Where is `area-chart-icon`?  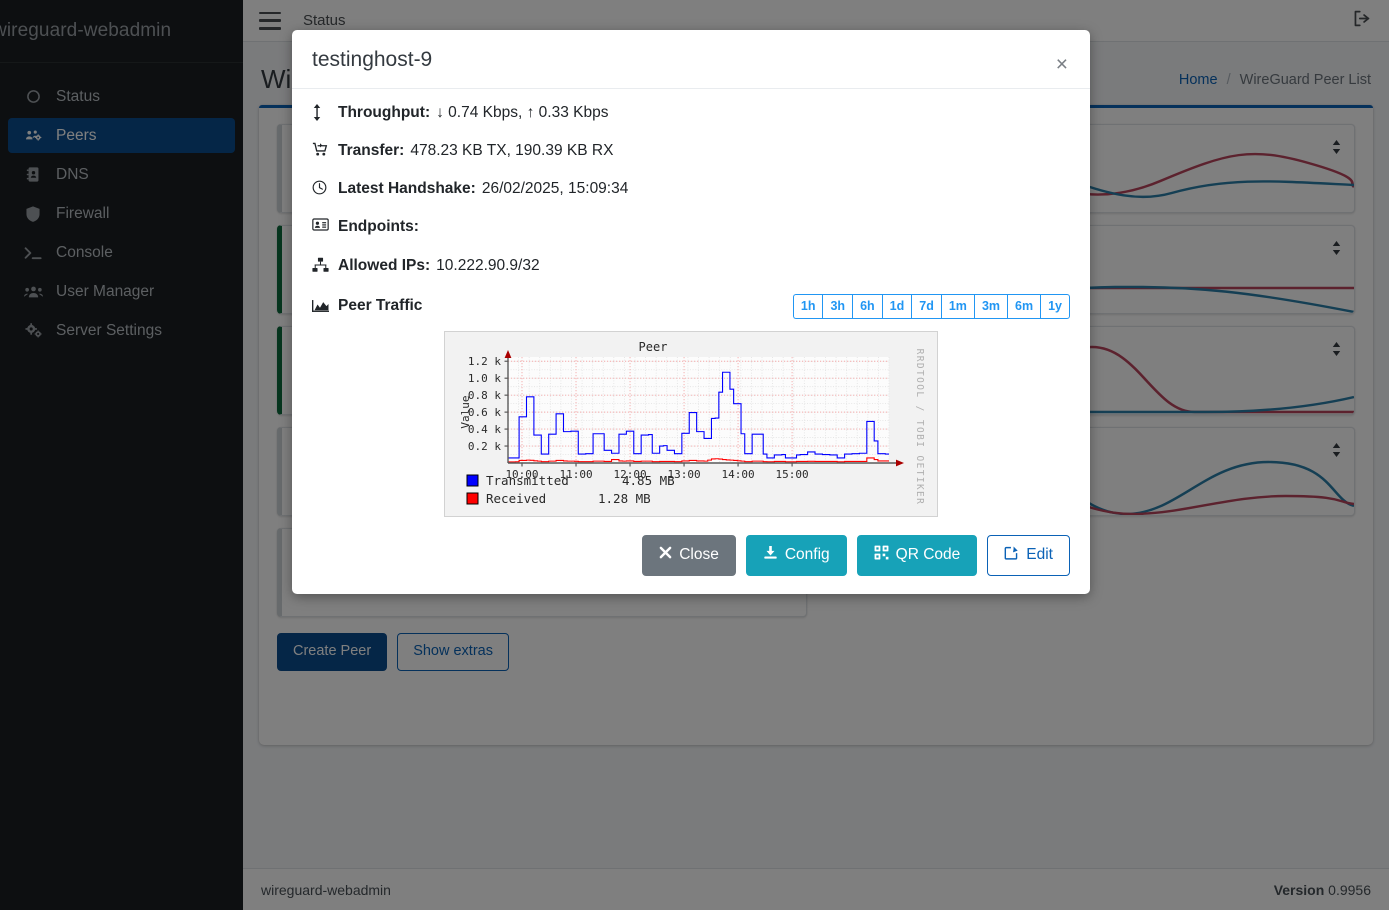 area-chart-icon is located at coordinates (322, 306).